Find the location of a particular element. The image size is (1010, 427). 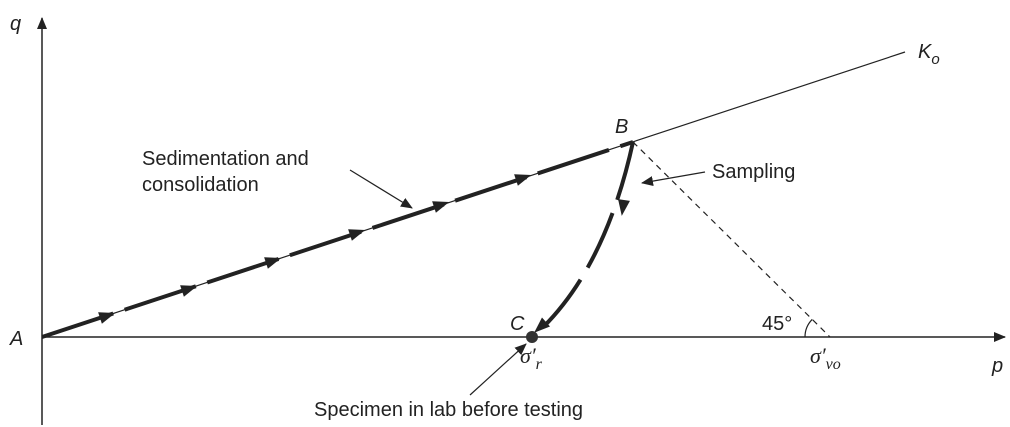

annotation: Specimen in lab before testing is located at coordinates (448, 410).